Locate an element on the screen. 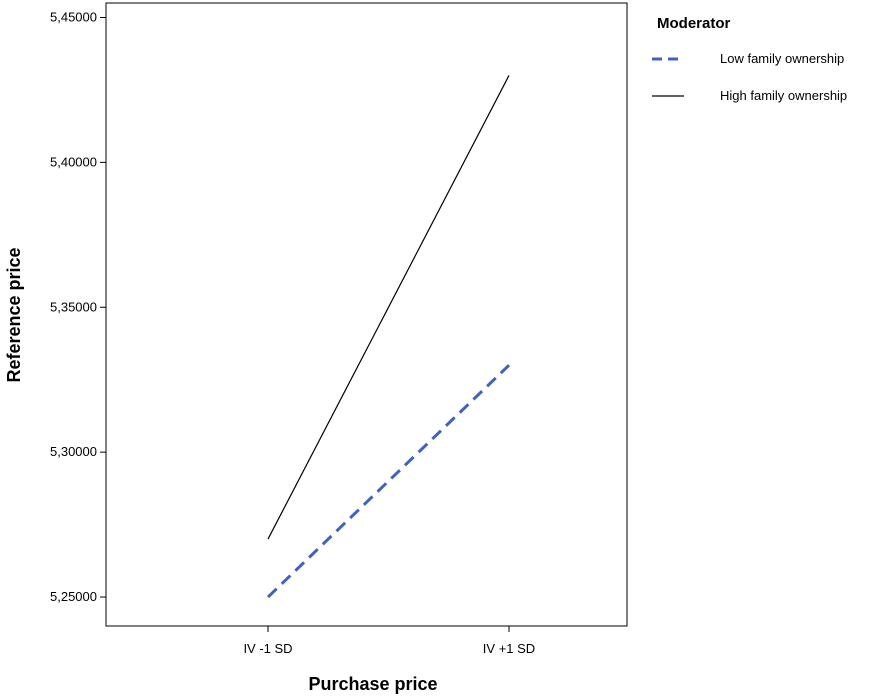 Image resolution: width=872 pixels, height=698 pixels. y-tick-label: 5,30000 is located at coordinates (73, 451).